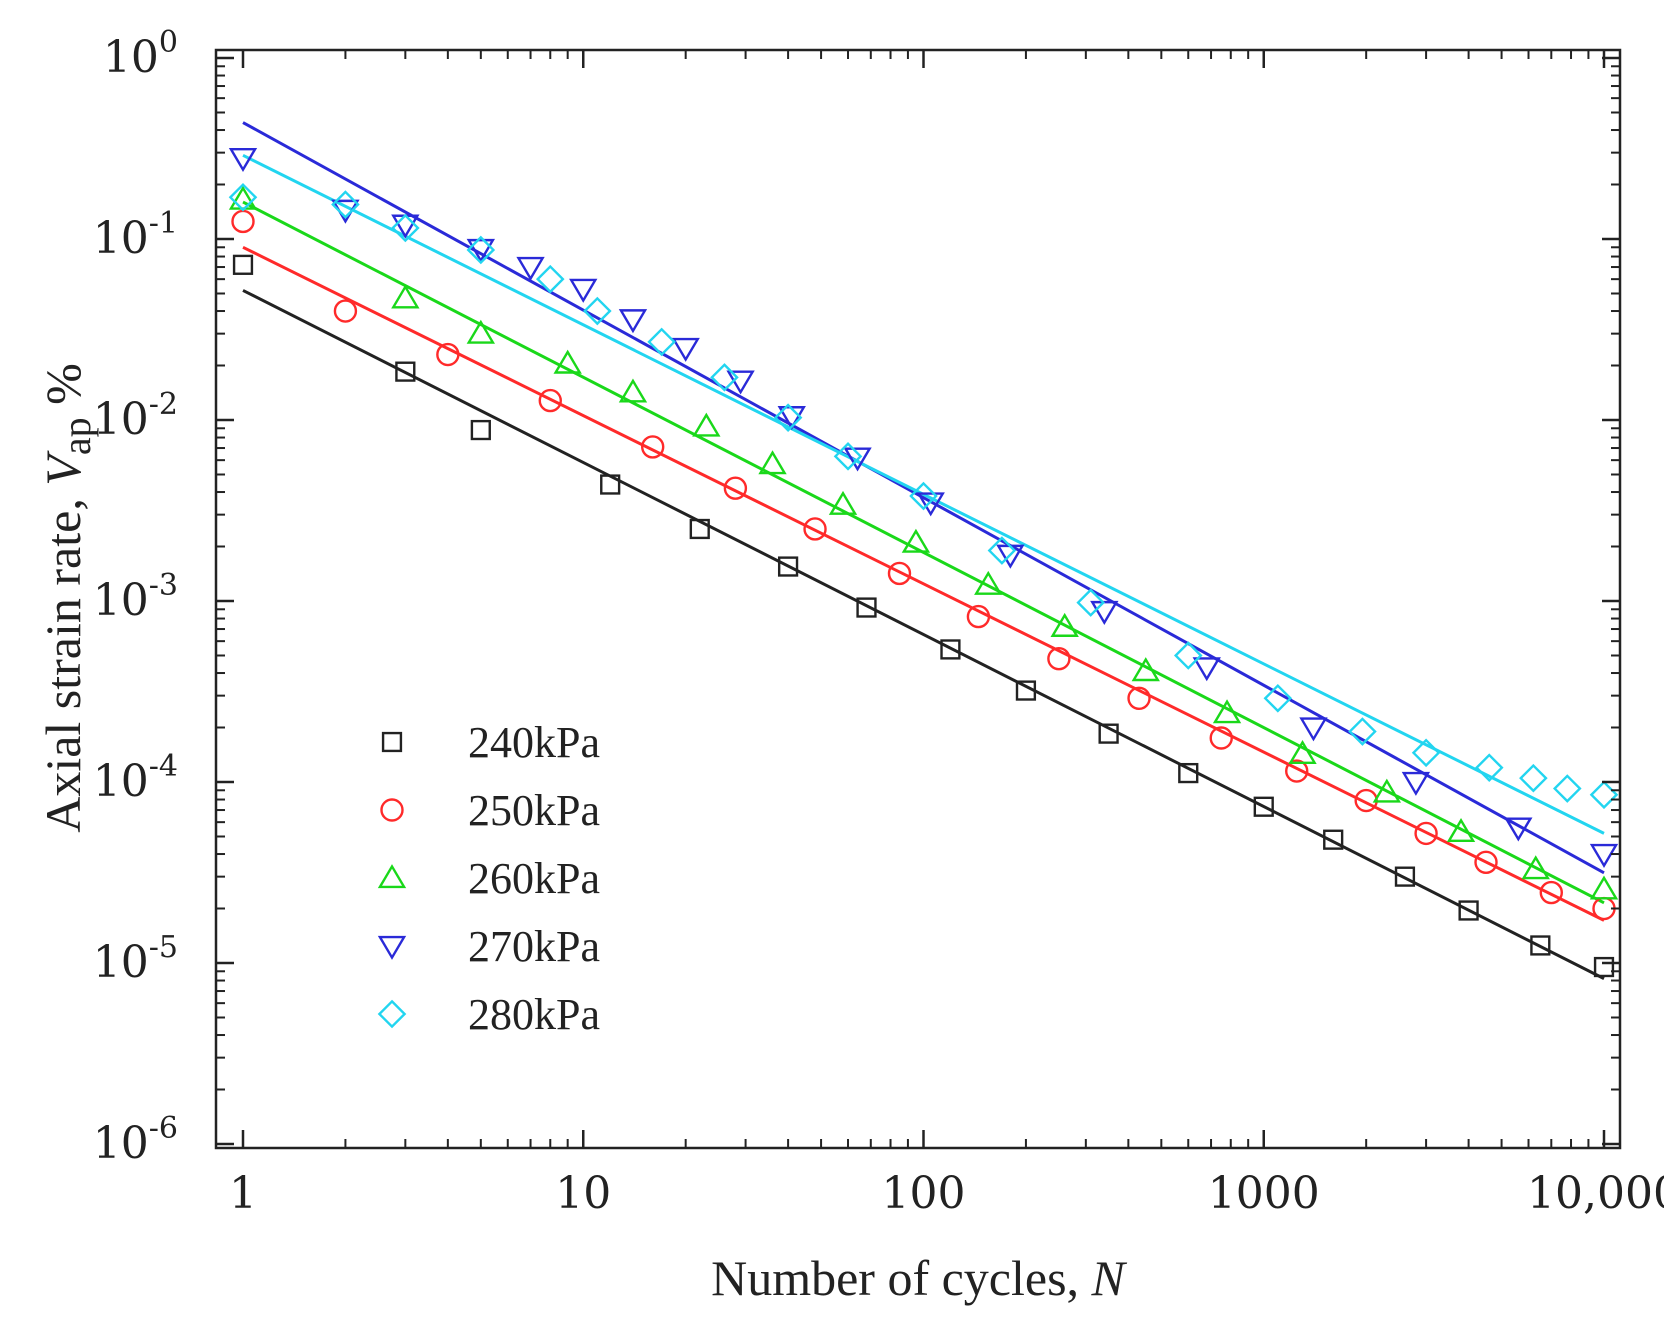  I want to click on legend: 240kPa 250kPa 260kPa 270kPa 280kPa, so click(488, 878).